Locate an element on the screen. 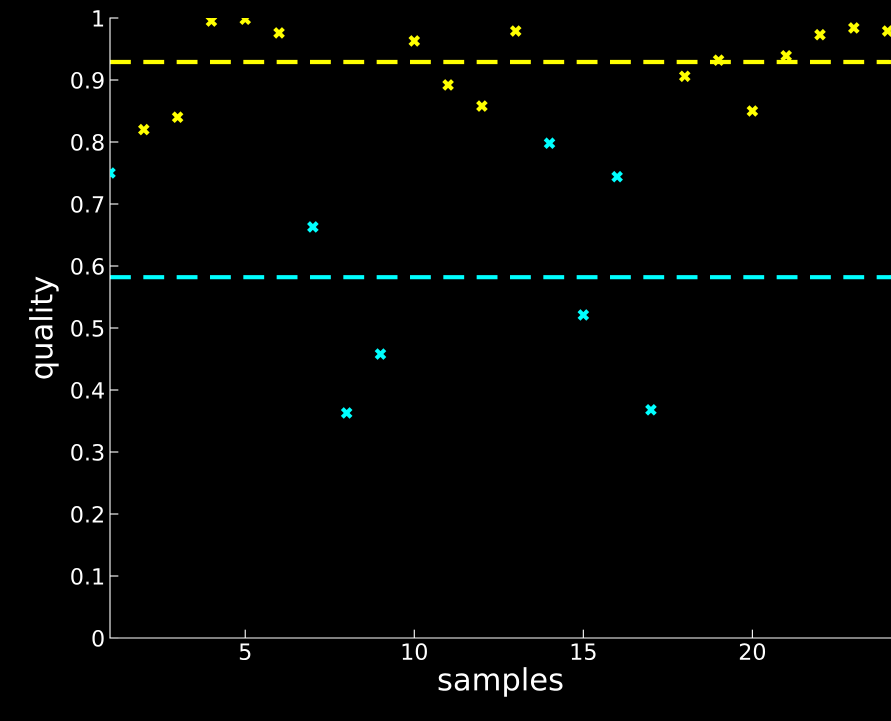  y-tick-label: 0.7 is located at coordinates (87, 204).